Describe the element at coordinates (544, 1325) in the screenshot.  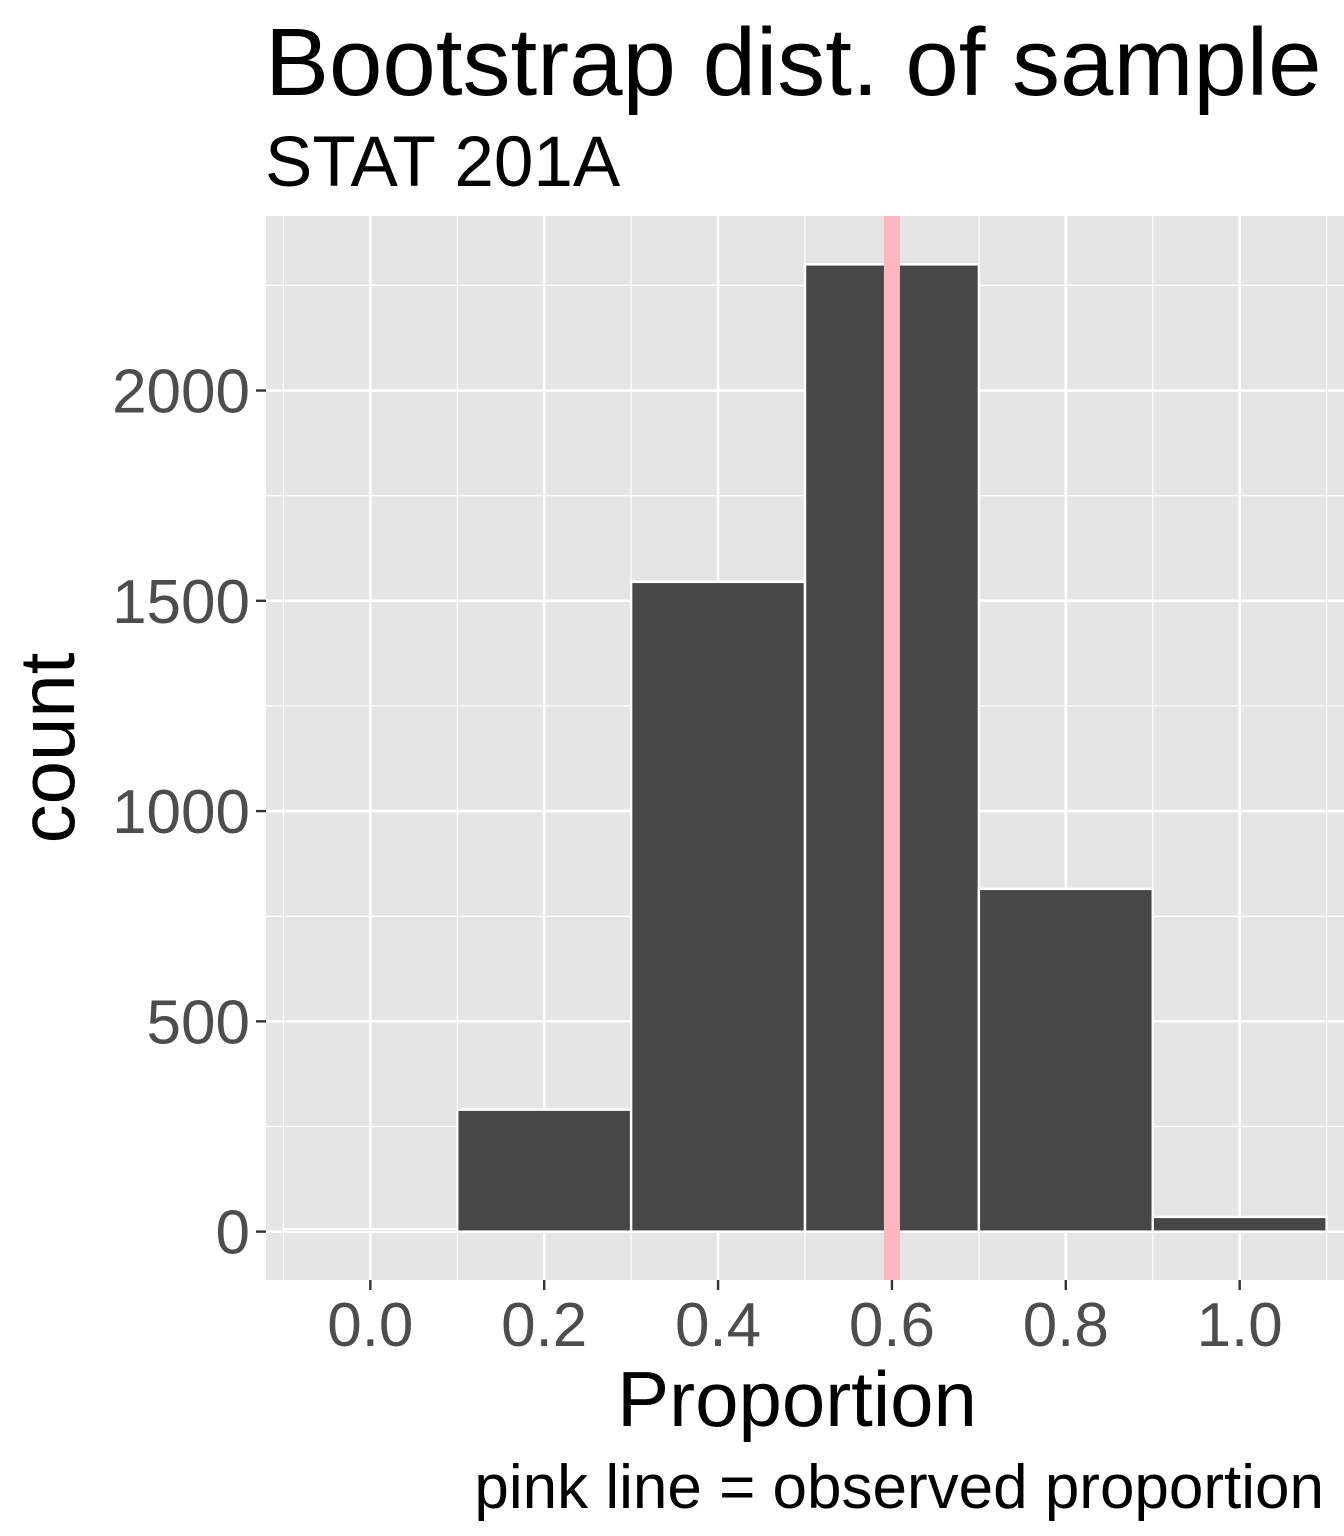
I see `x-tick-label: 0.2` at that location.